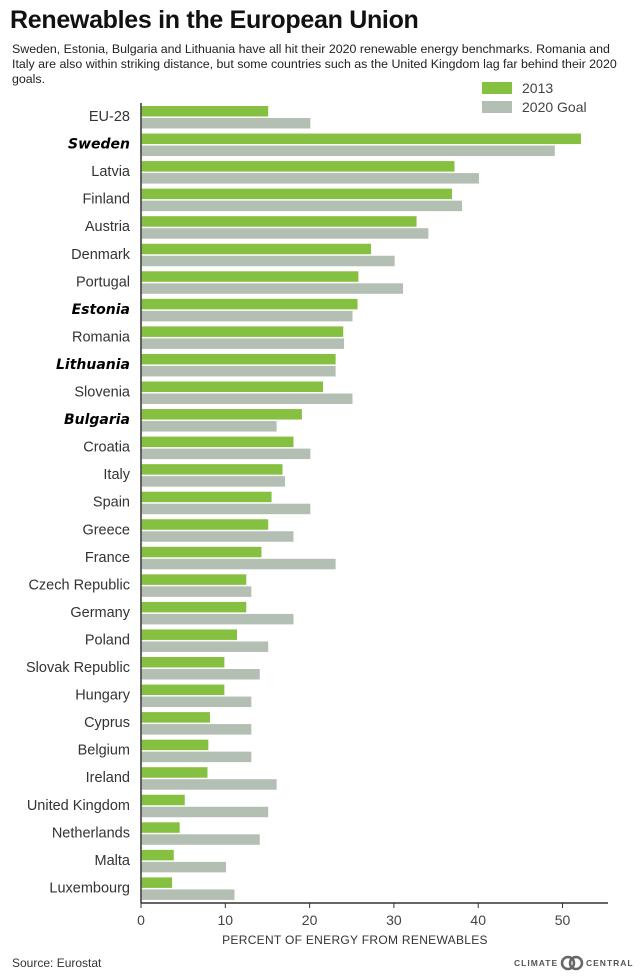  Describe the element at coordinates (176, 717) in the screenshot. I see `bar-cyprus-2013` at that location.